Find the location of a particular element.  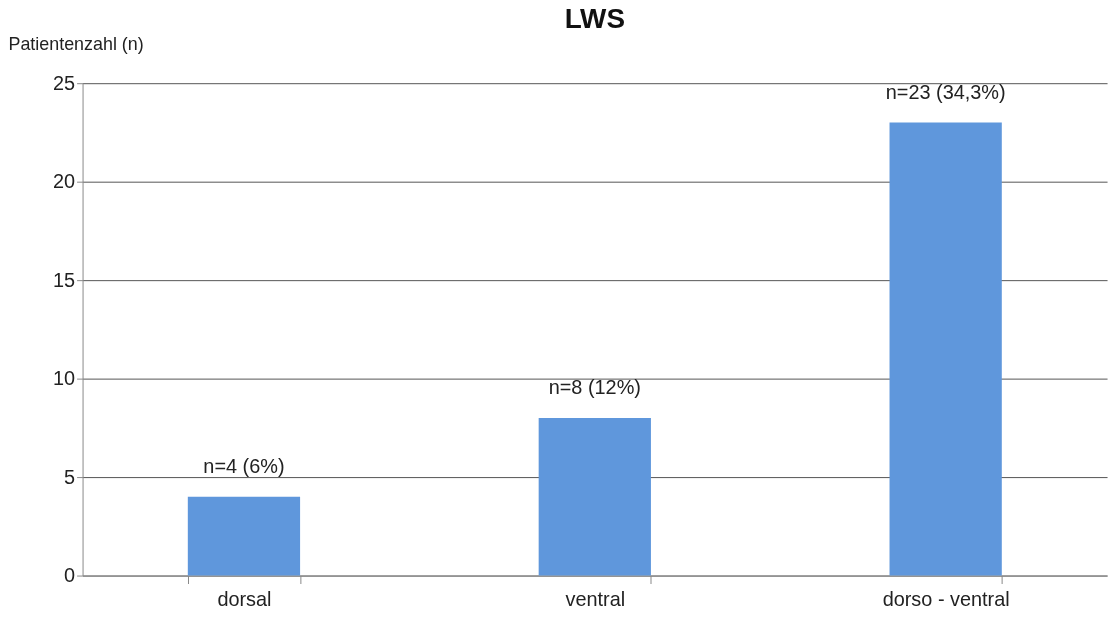

x-tick-label: dorsal is located at coordinates (244, 598).